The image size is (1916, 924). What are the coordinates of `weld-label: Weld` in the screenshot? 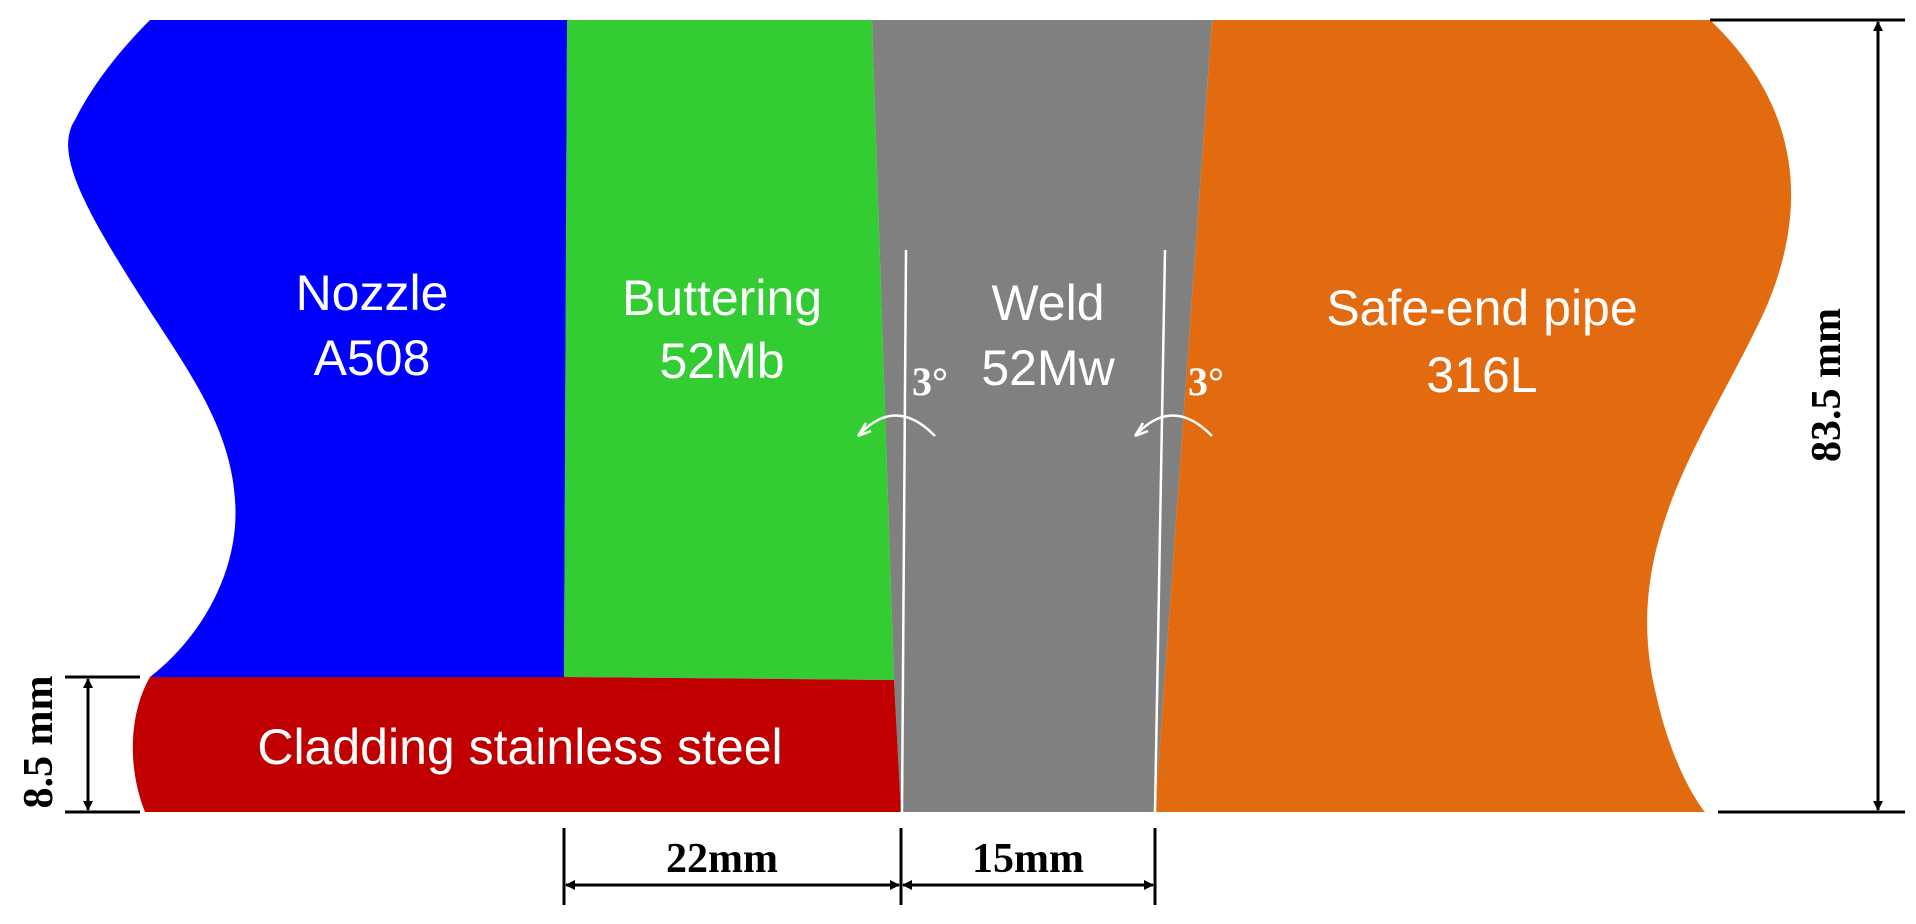 It's located at (1047, 303).